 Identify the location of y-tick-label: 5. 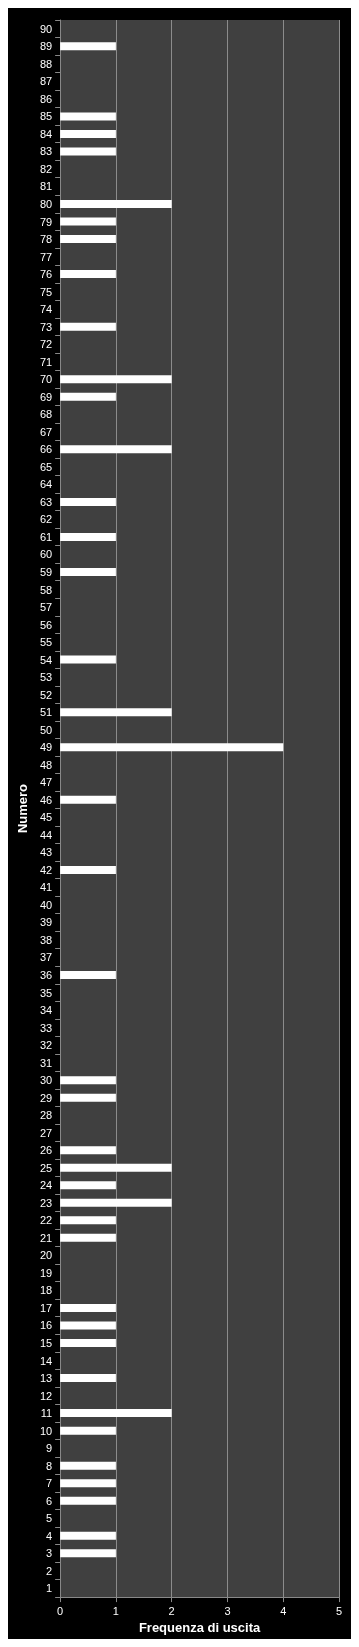
(49, 1518).